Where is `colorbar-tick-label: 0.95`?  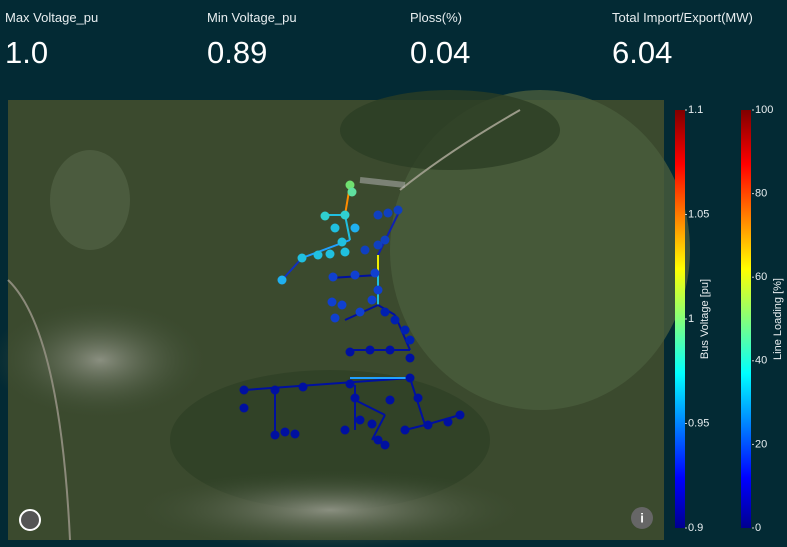 colorbar-tick-label: 0.95 is located at coordinates (698, 423).